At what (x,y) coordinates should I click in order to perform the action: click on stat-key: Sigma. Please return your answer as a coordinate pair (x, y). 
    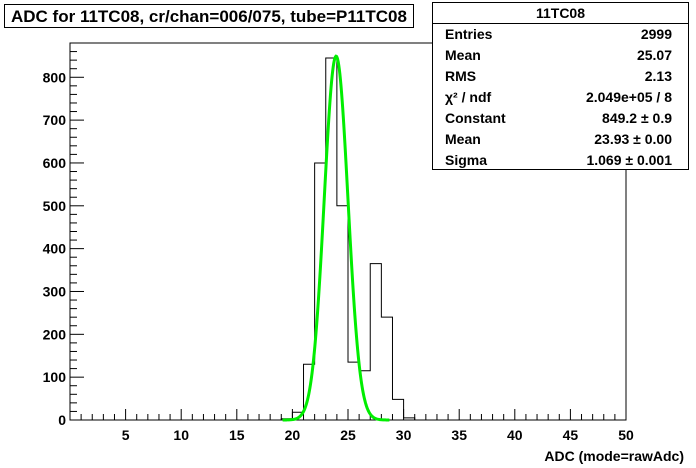
    Looking at the image, I should click on (466, 160).